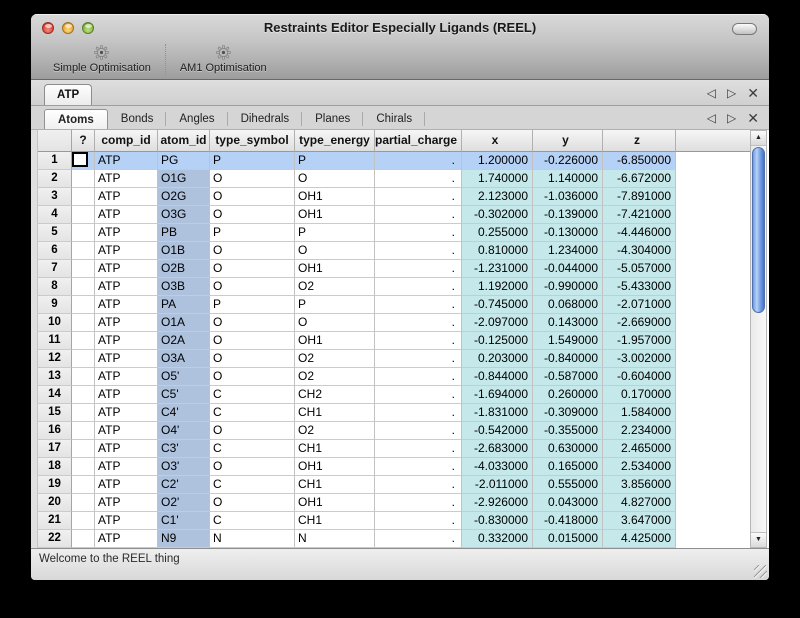 The height and width of the screenshot is (618, 800). What do you see at coordinates (568, 413) in the screenshot?
I see `cell-y: -0.309000` at bounding box center [568, 413].